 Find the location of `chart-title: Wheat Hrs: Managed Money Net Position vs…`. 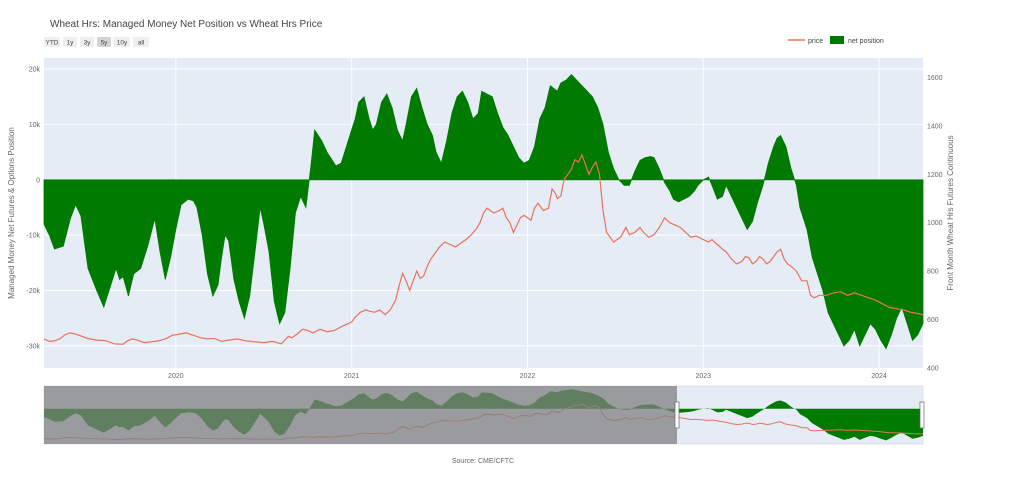

chart-title: Wheat Hrs: Managed Money Net Position vs… is located at coordinates (186, 24).